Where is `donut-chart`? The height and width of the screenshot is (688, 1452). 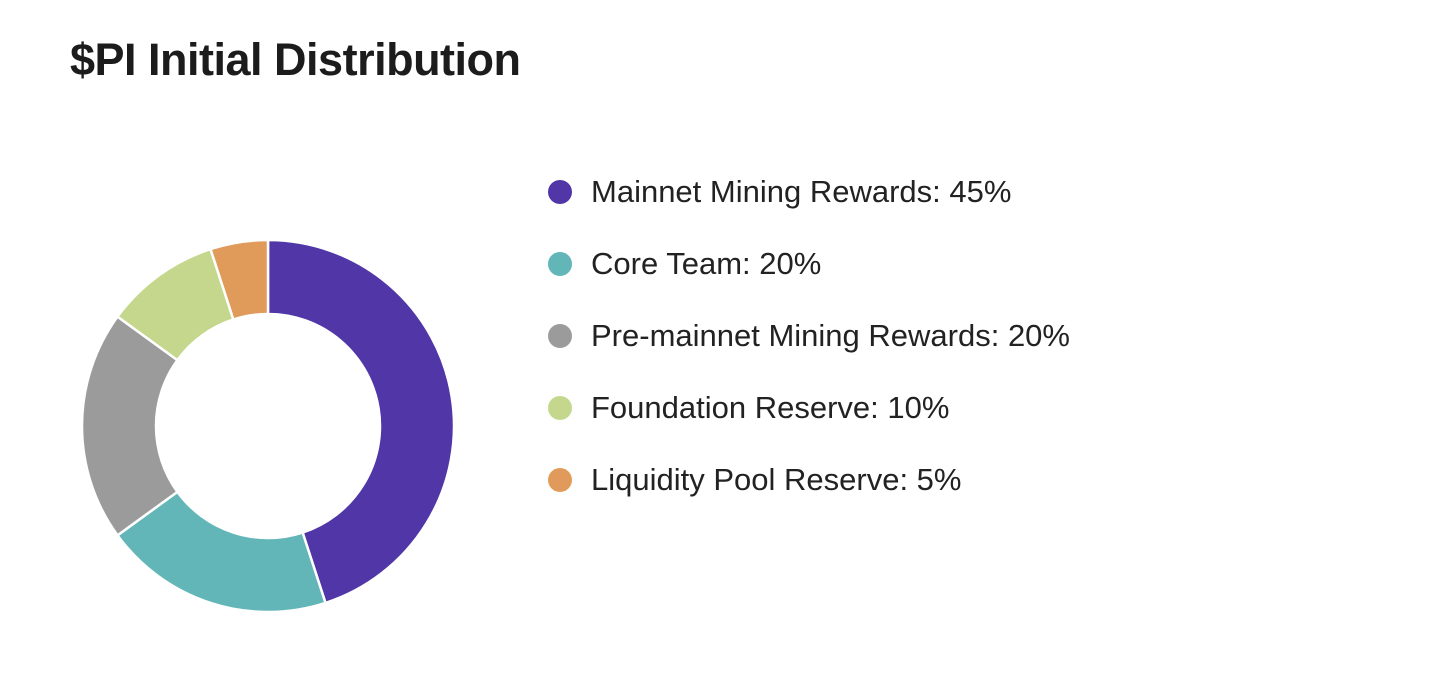 donut-chart is located at coordinates (268, 426).